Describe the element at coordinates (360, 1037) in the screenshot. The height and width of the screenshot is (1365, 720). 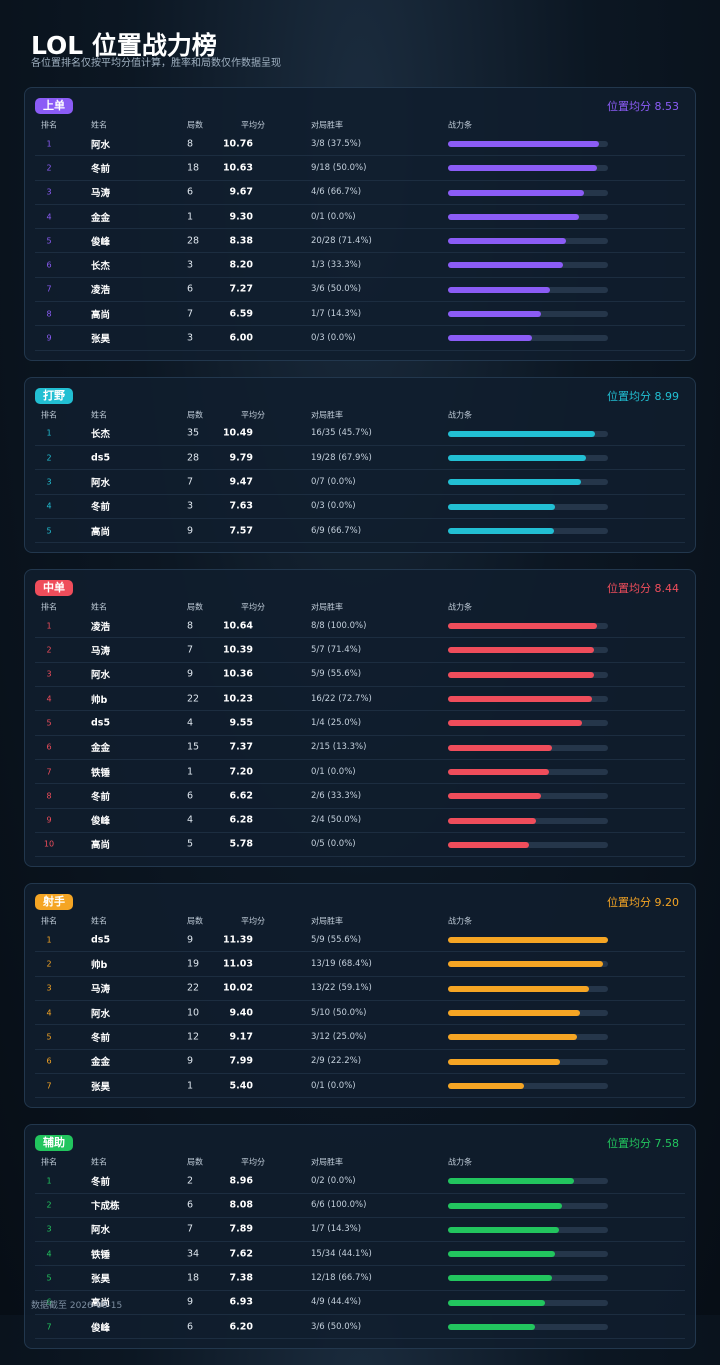
I see `player-row: 5 冬前 12 9.17 3/12 (25.0%)` at that location.